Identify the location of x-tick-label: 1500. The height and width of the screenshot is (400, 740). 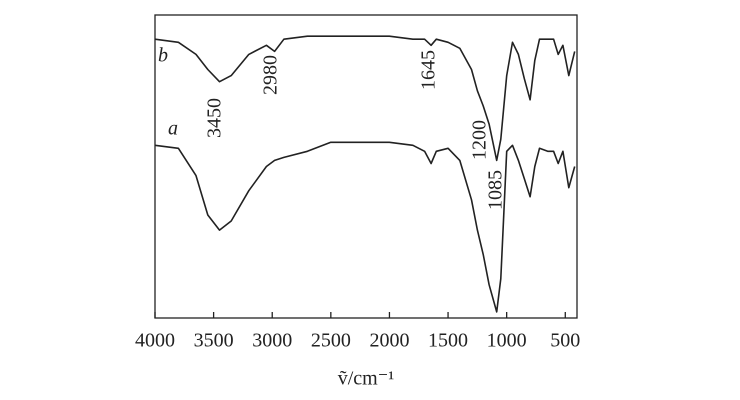
(448, 341).